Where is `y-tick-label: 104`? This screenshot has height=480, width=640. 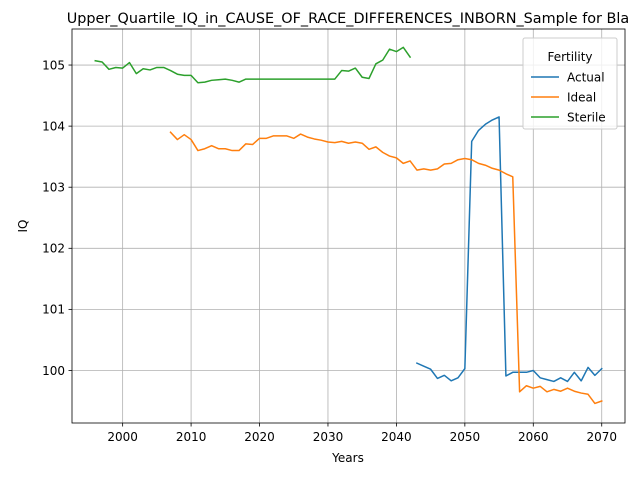
y-tick-label: 104 is located at coordinates (53, 126).